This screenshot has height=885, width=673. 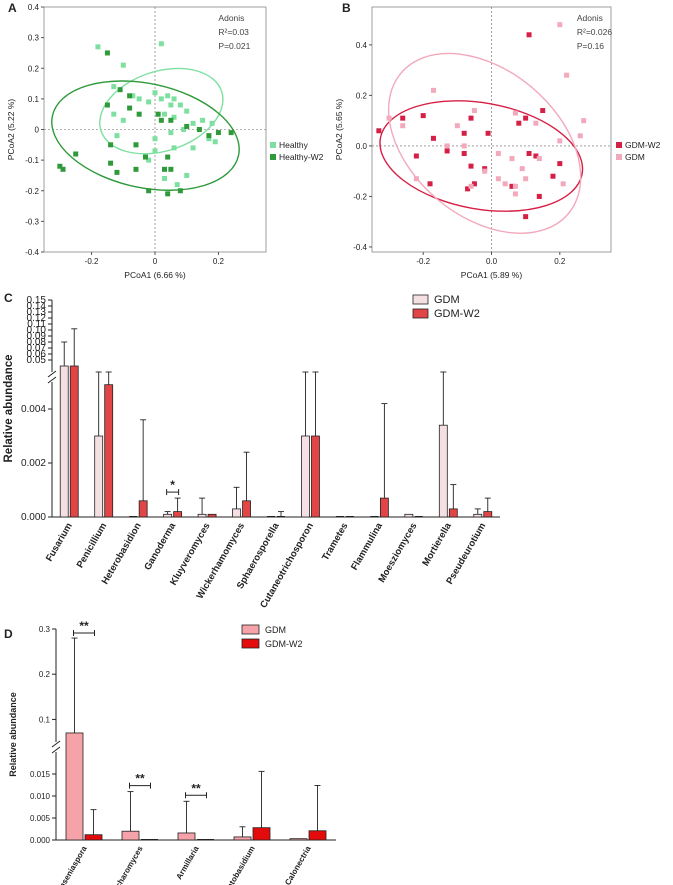 What do you see at coordinates (367, 546) in the screenshot?
I see `category-label: Flammulina` at bounding box center [367, 546].